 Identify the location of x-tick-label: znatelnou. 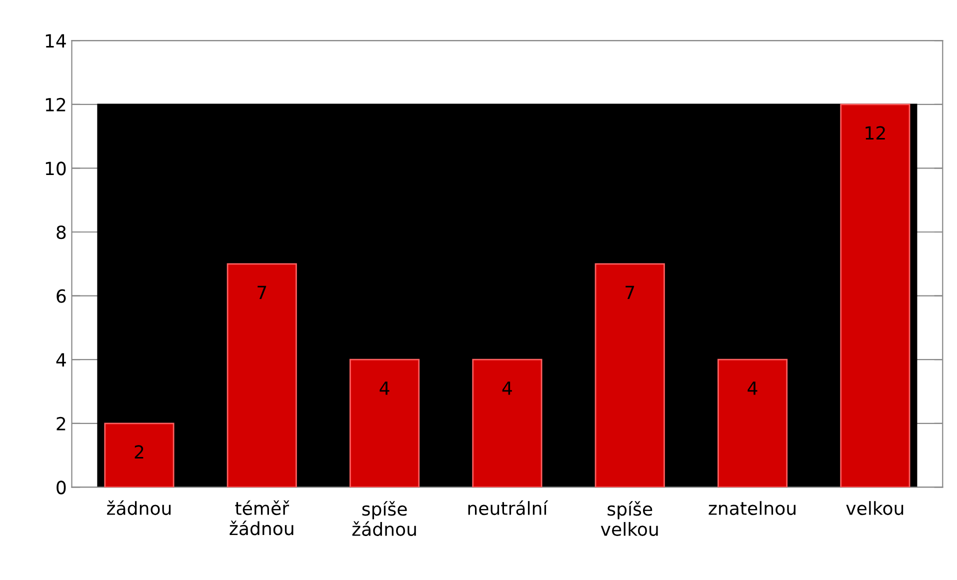
(752, 508).